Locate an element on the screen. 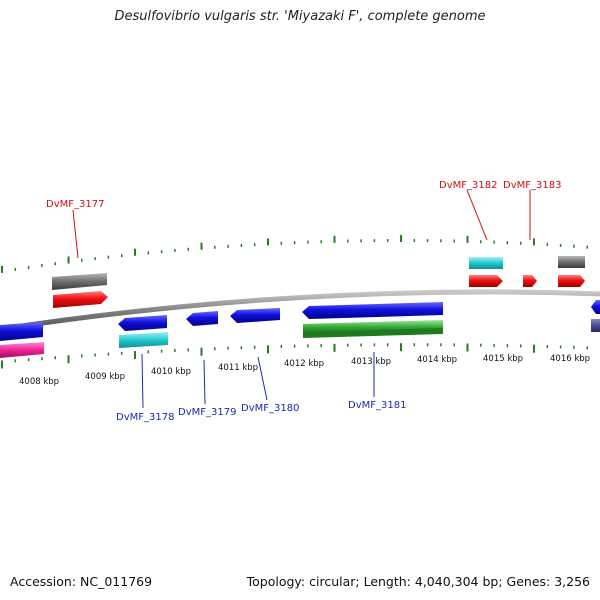 This screenshot has height=600, width=600. gene-label-dvmf-3178: DvMF_3178 is located at coordinates (145, 417).